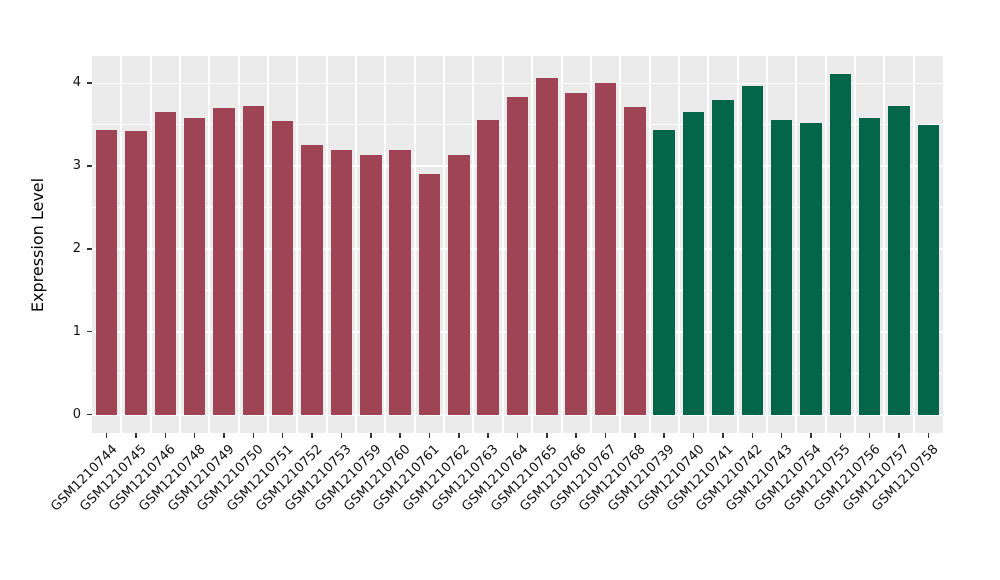 This screenshot has height=580, width=1000. Describe the element at coordinates (664, 272) in the screenshot. I see `bar-GSM1210739` at that location.